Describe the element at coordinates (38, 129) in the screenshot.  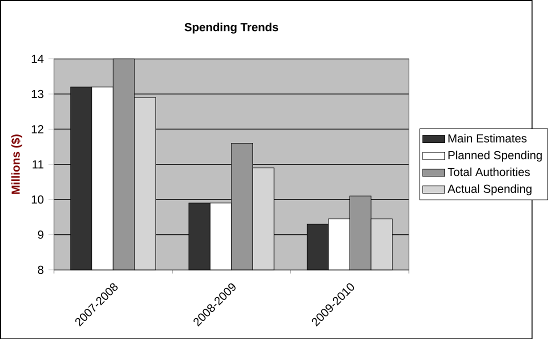
I see `y-tick-label: 12` at that location.